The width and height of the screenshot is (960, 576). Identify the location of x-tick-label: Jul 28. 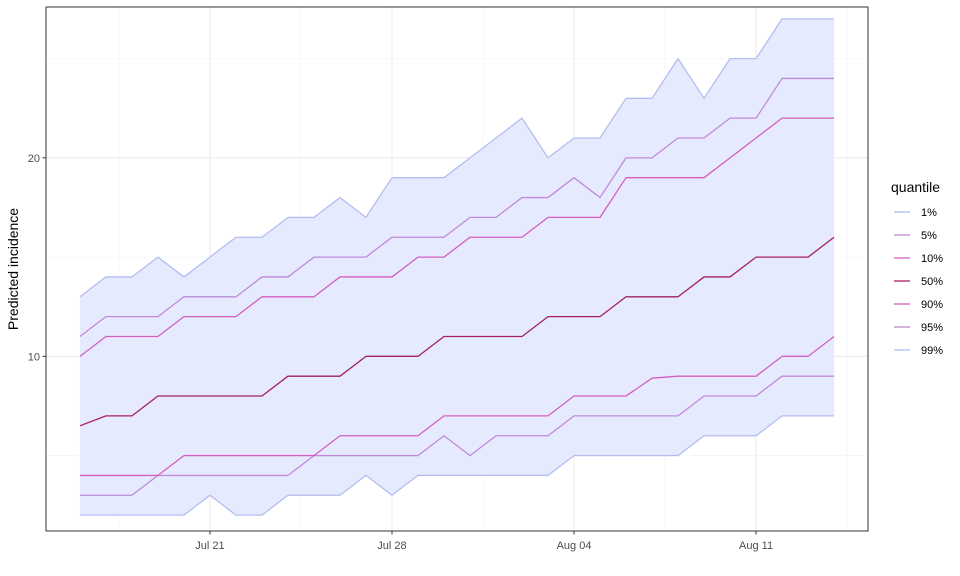
(391, 546).